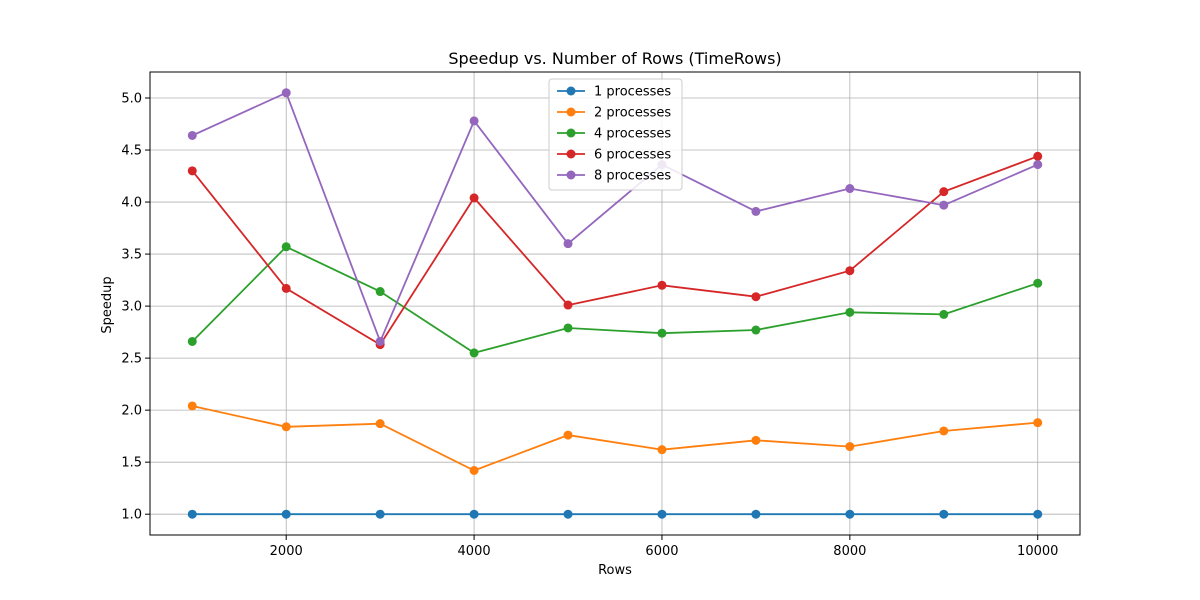  I want to click on legend-label: 8 processes, so click(632, 176).